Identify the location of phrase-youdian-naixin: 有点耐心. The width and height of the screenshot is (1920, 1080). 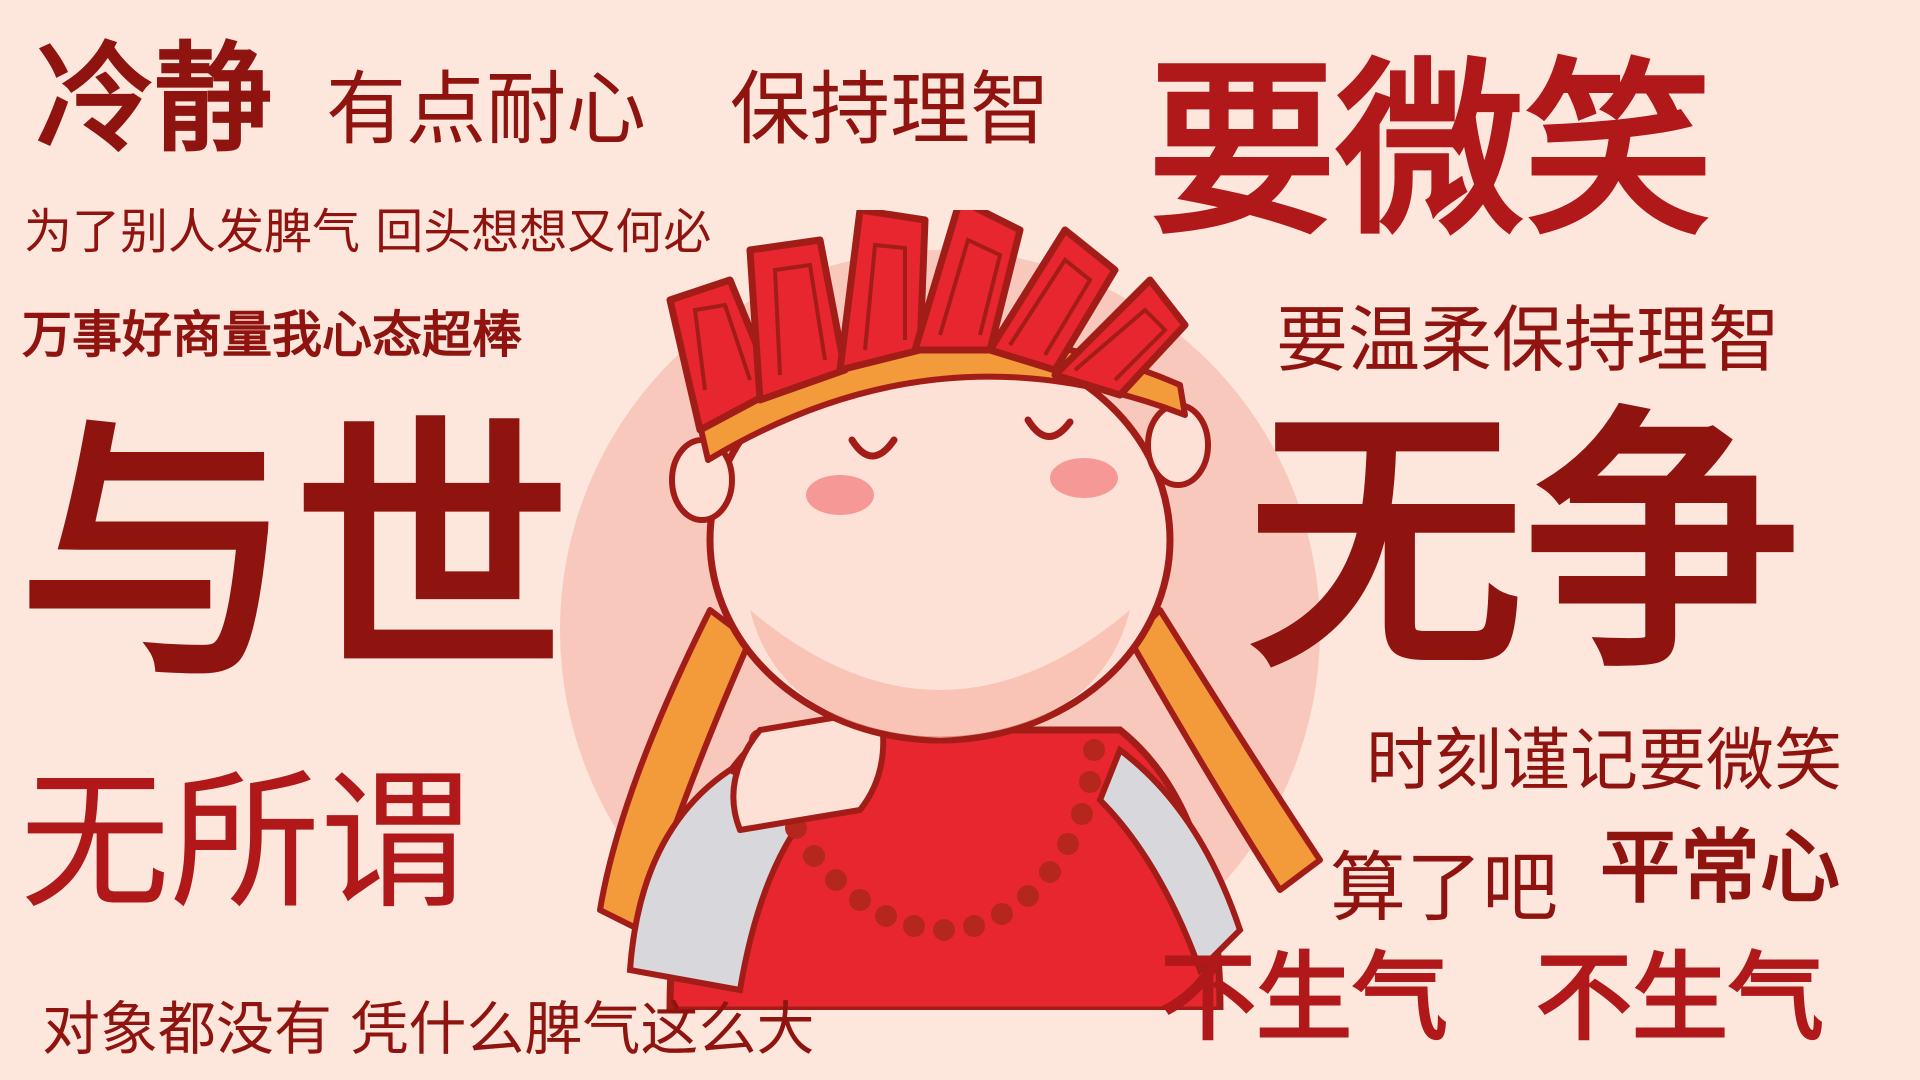
(486, 109).